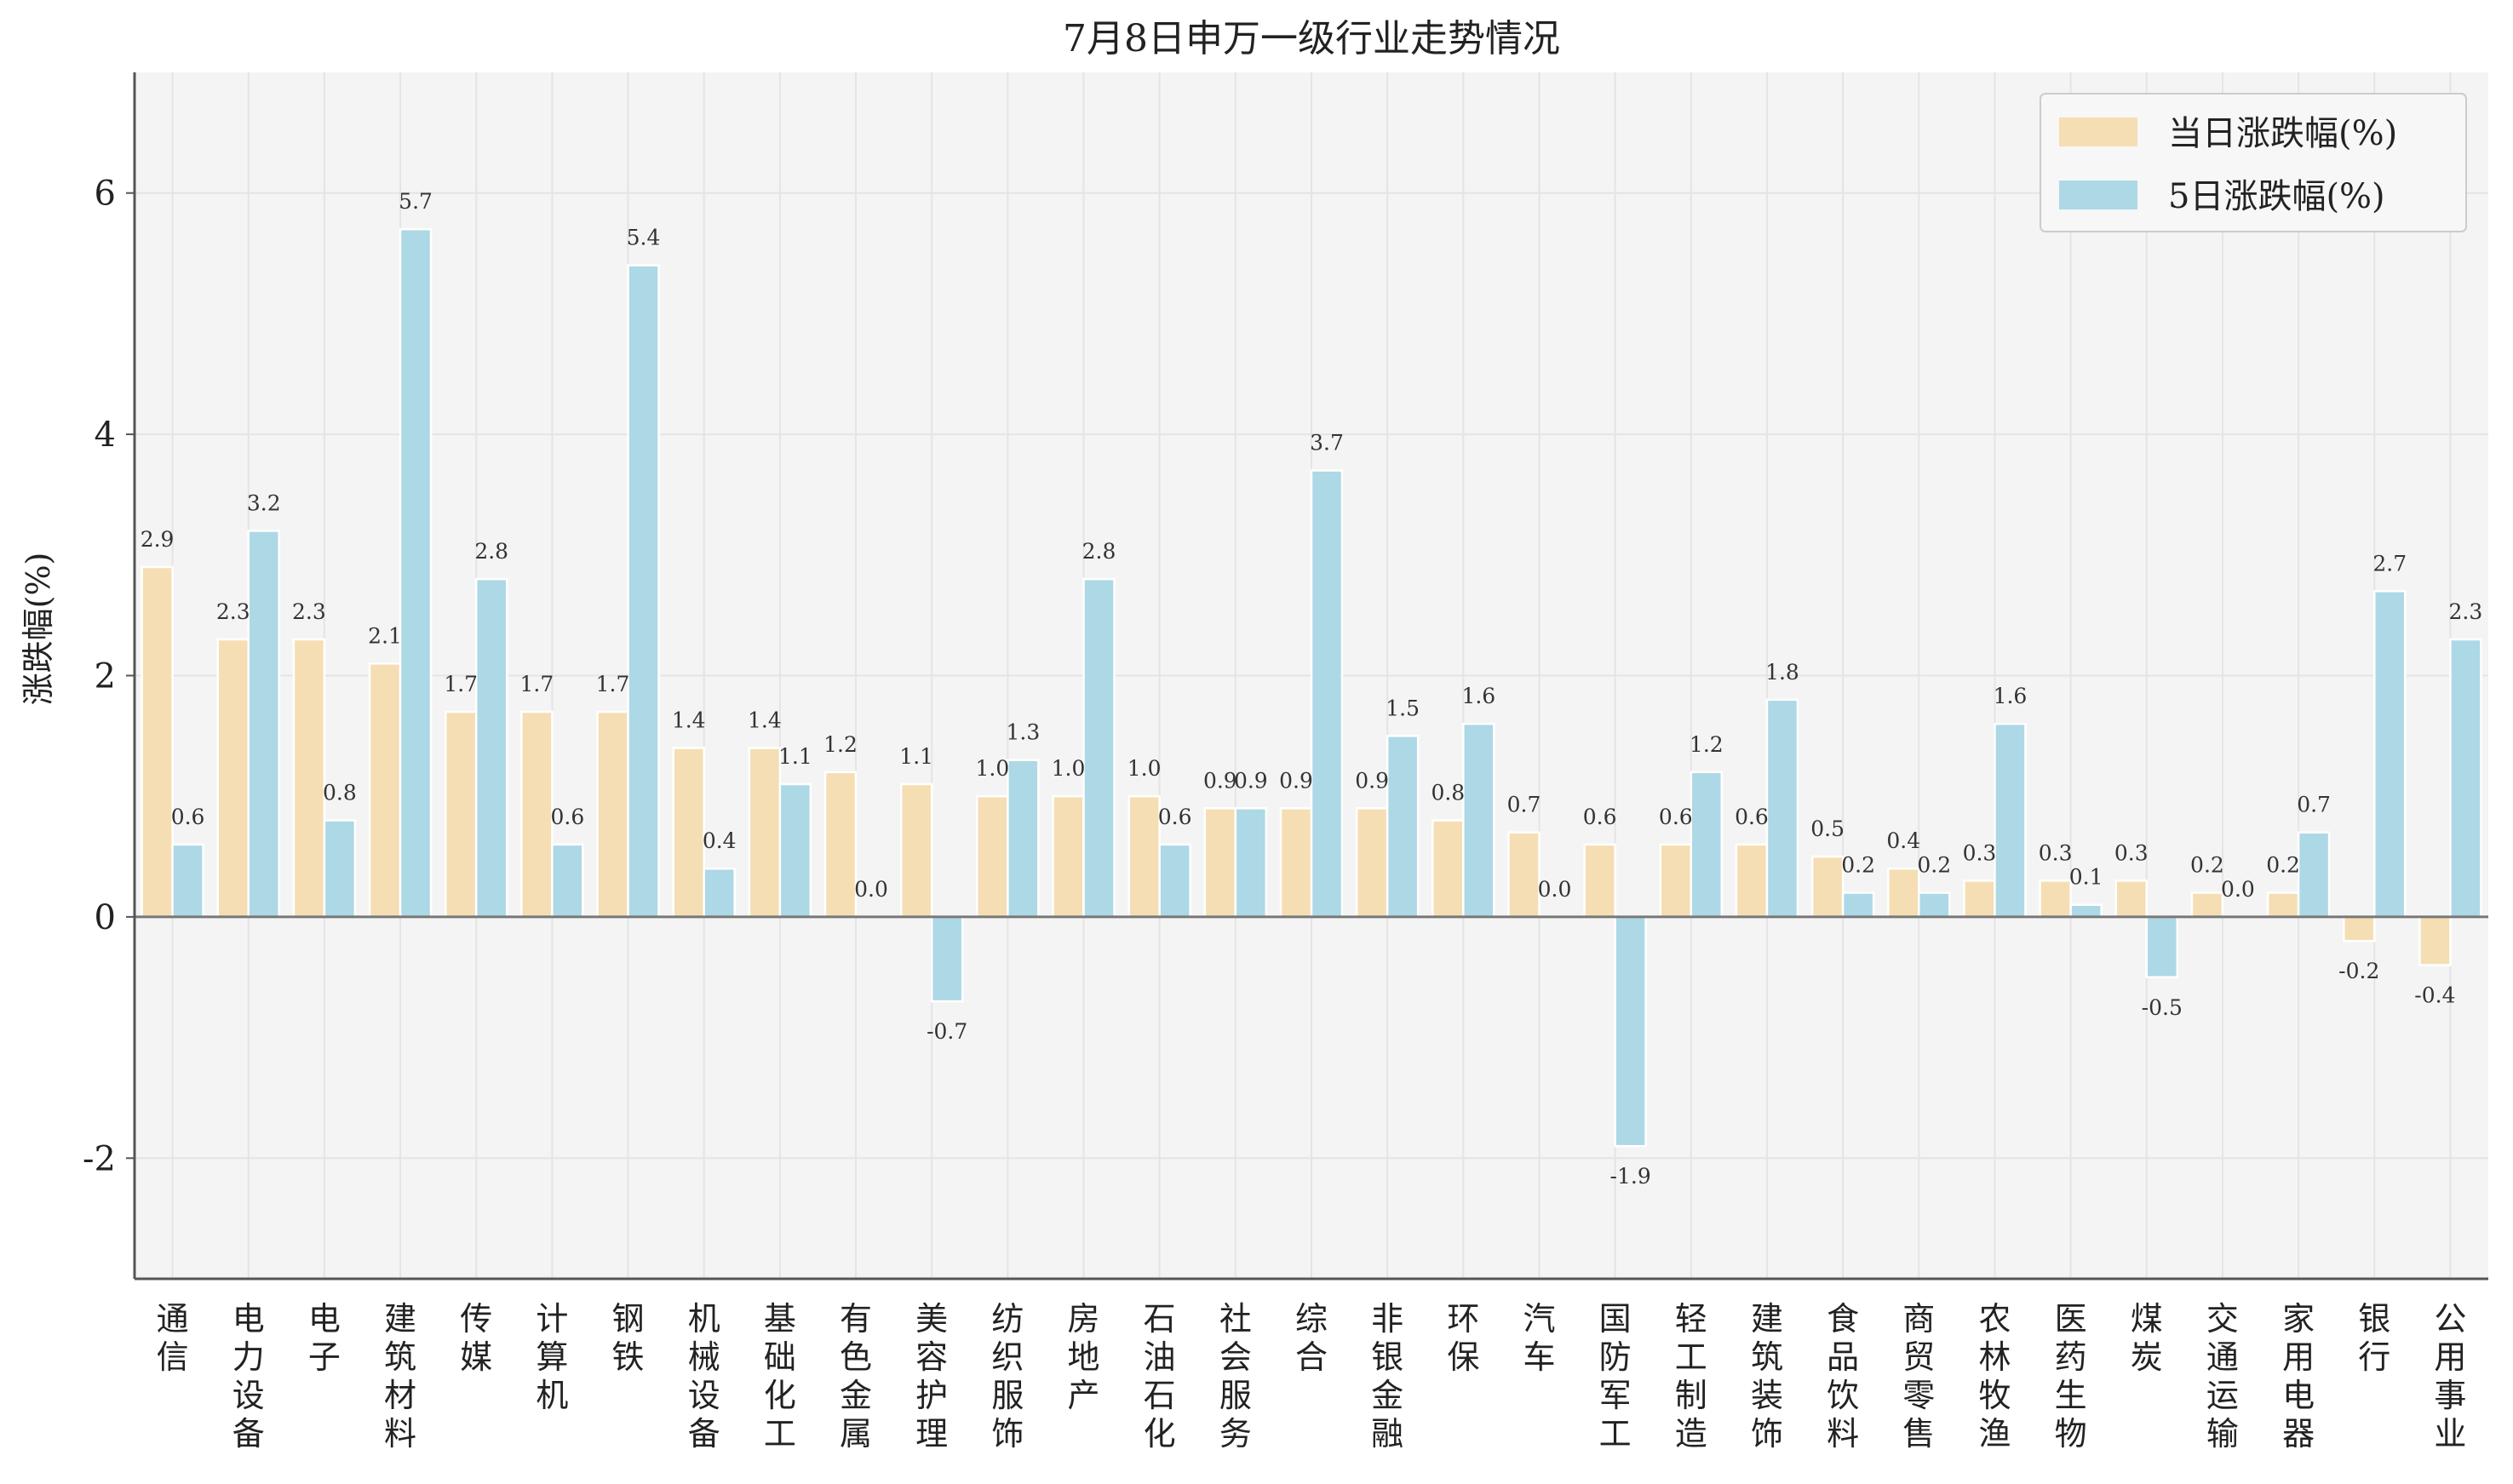 The height and width of the screenshot is (1484, 2513). I want to click on data-label: 2.8, so click(1099, 551).